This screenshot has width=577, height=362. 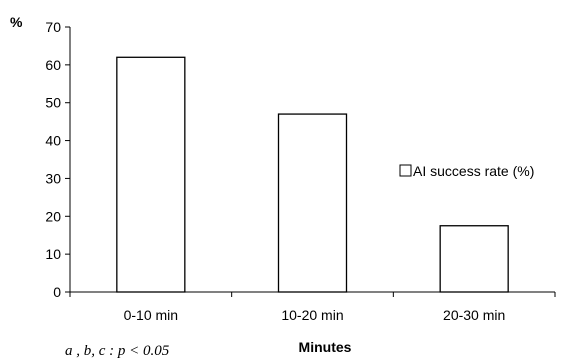 I want to click on x-axis-category-labels: 0-10 min 10-20 min 20-30 min, so click(x=312, y=307).